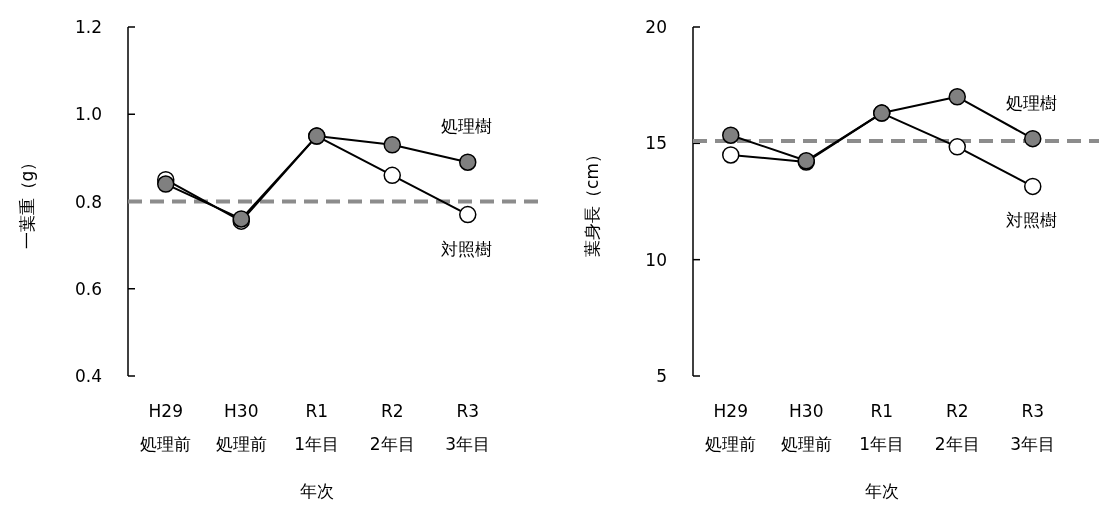  Describe the element at coordinates (661, 376) in the screenshot. I see `y-tick-label: 5` at that location.